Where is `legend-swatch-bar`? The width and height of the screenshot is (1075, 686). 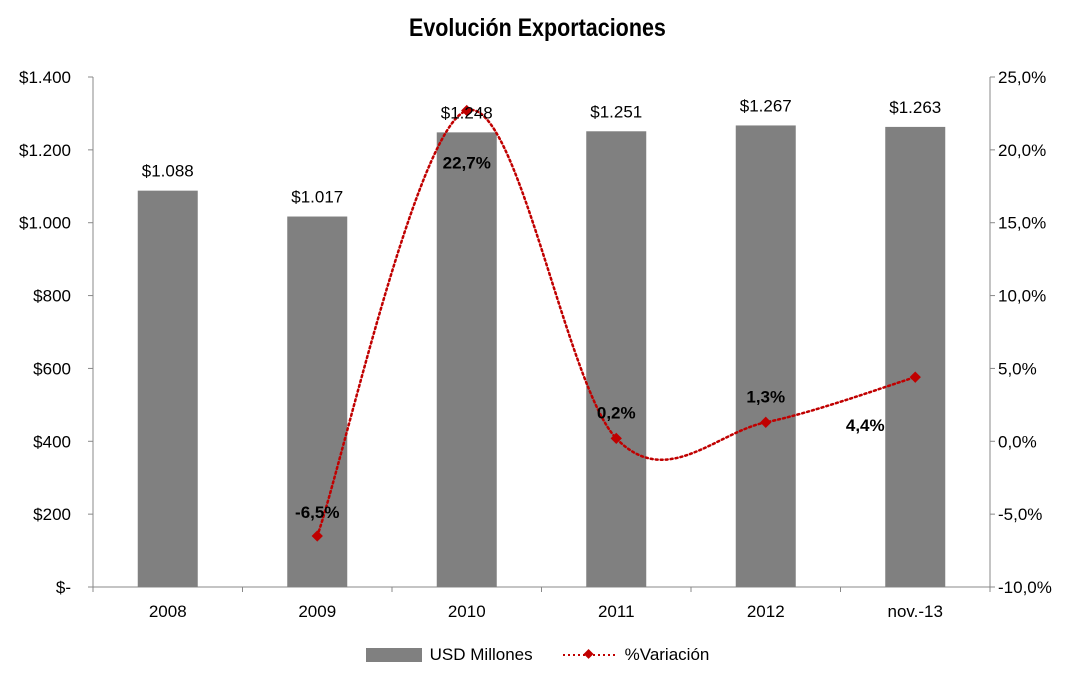
legend-swatch-bar is located at coordinates (393, 655).